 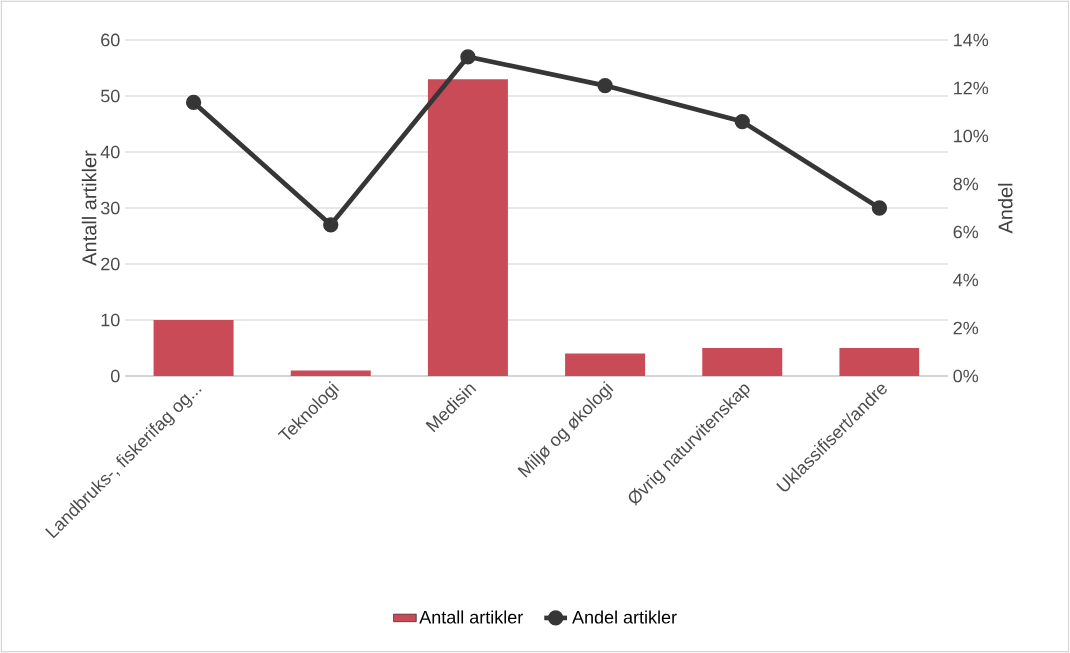 What do you see at coordinates (110, 208) in the screenshot?
I see `y-tick-label: 30` at bounding box center [110, 208].